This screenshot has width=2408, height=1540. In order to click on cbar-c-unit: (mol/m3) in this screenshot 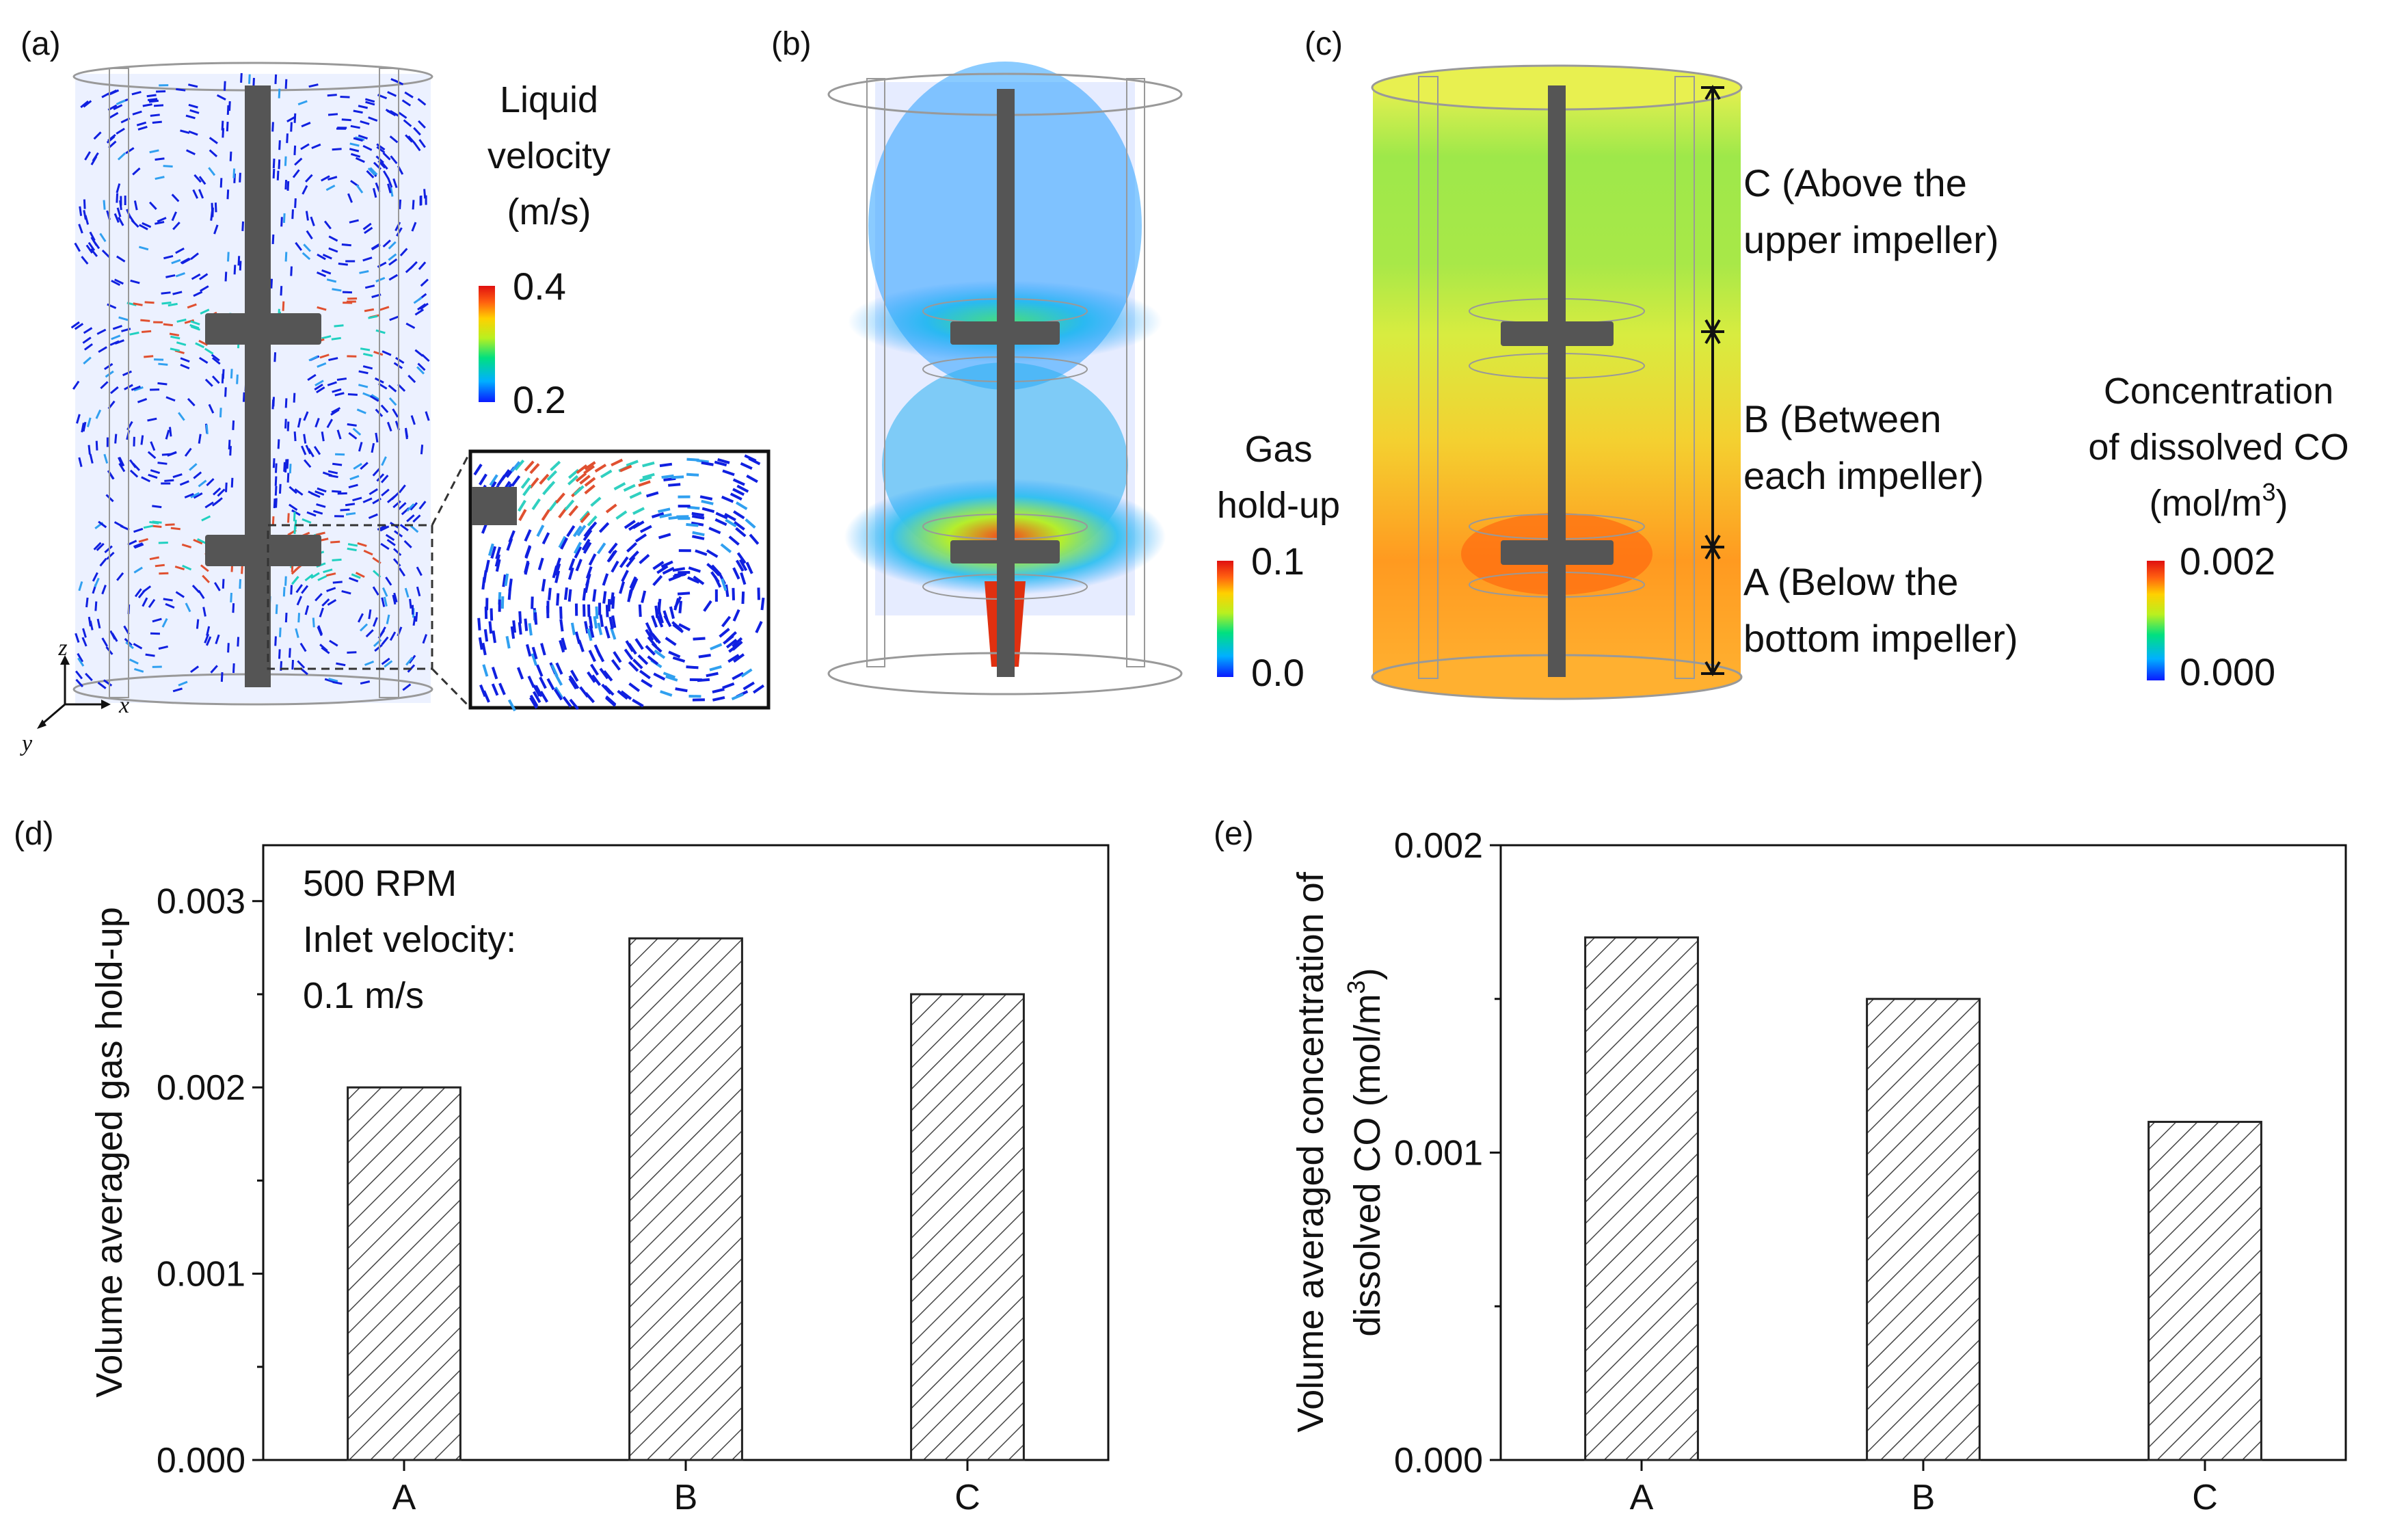, I will do `click(2219, 501)`.